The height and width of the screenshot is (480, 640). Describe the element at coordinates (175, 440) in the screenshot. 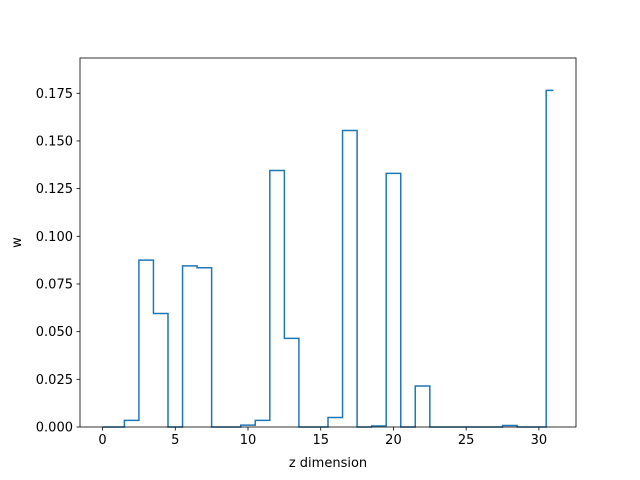

I see `x-tick-label: 5` at that location.